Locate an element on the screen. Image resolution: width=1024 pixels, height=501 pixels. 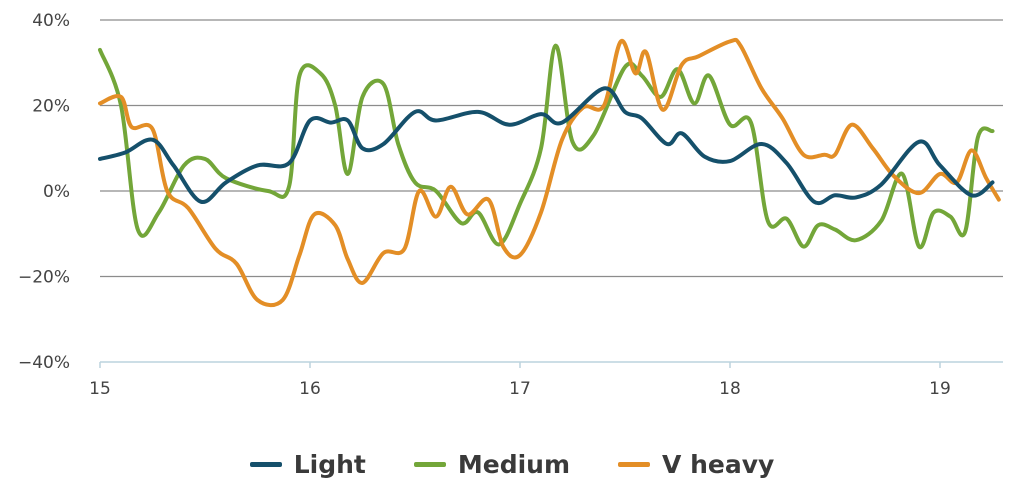
y-tick-label: −20% is located at coordinates (44, 278).